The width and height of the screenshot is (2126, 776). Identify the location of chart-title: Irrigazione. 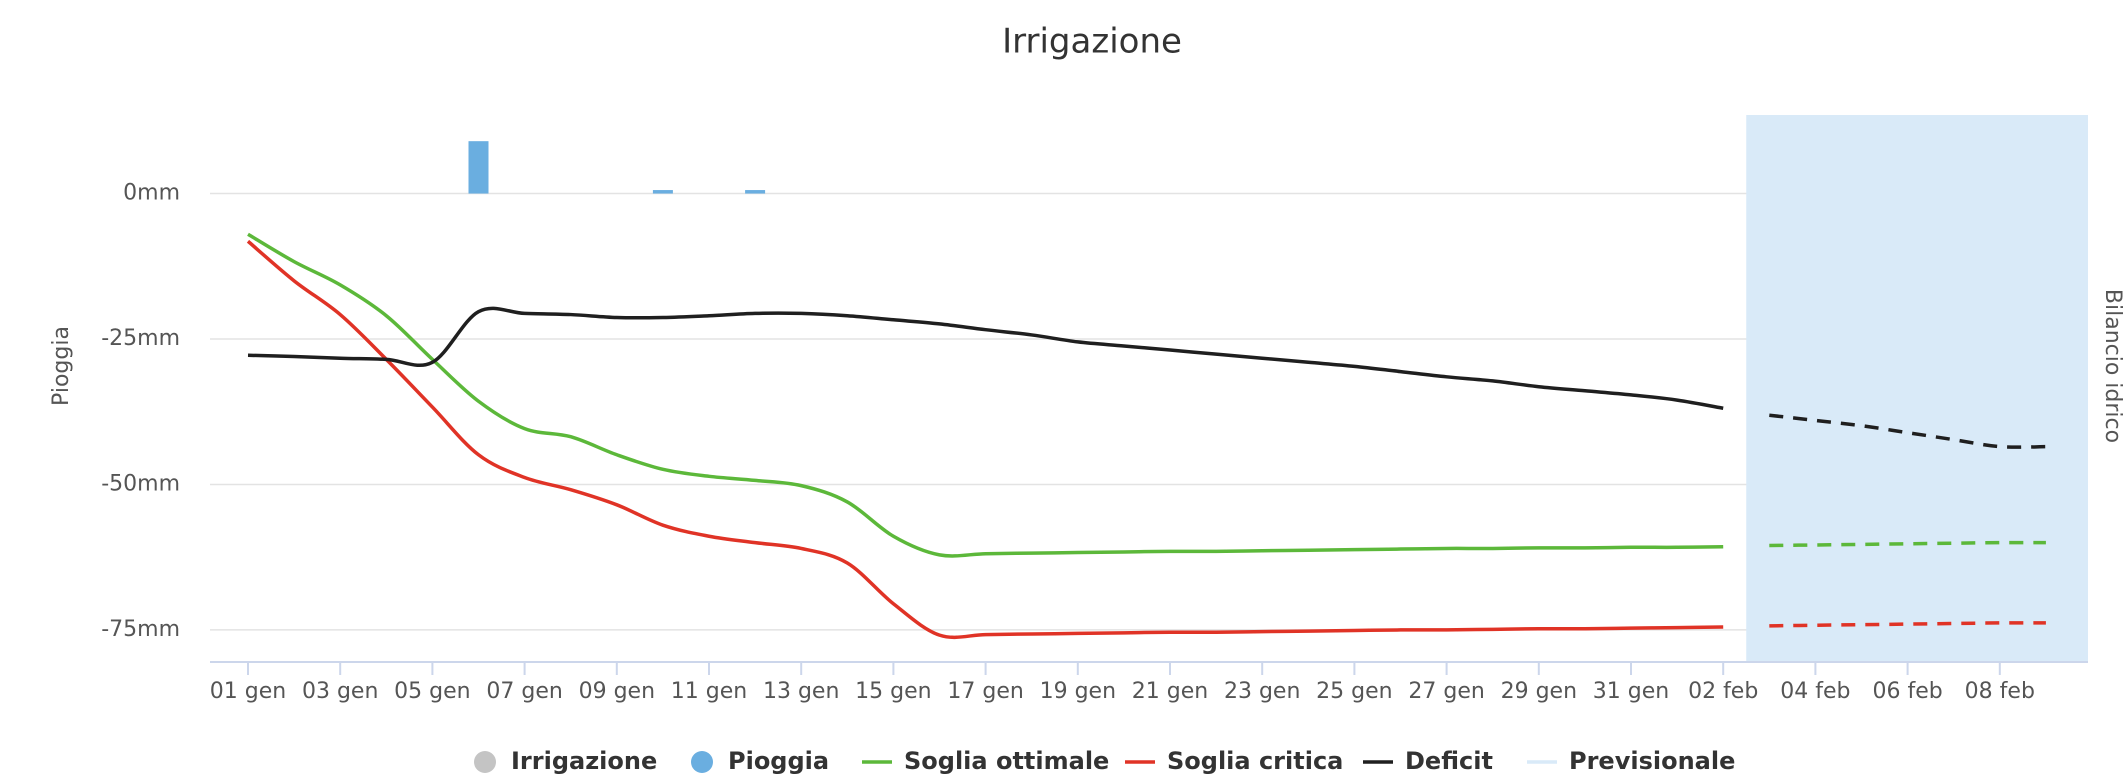
(1092, 42).